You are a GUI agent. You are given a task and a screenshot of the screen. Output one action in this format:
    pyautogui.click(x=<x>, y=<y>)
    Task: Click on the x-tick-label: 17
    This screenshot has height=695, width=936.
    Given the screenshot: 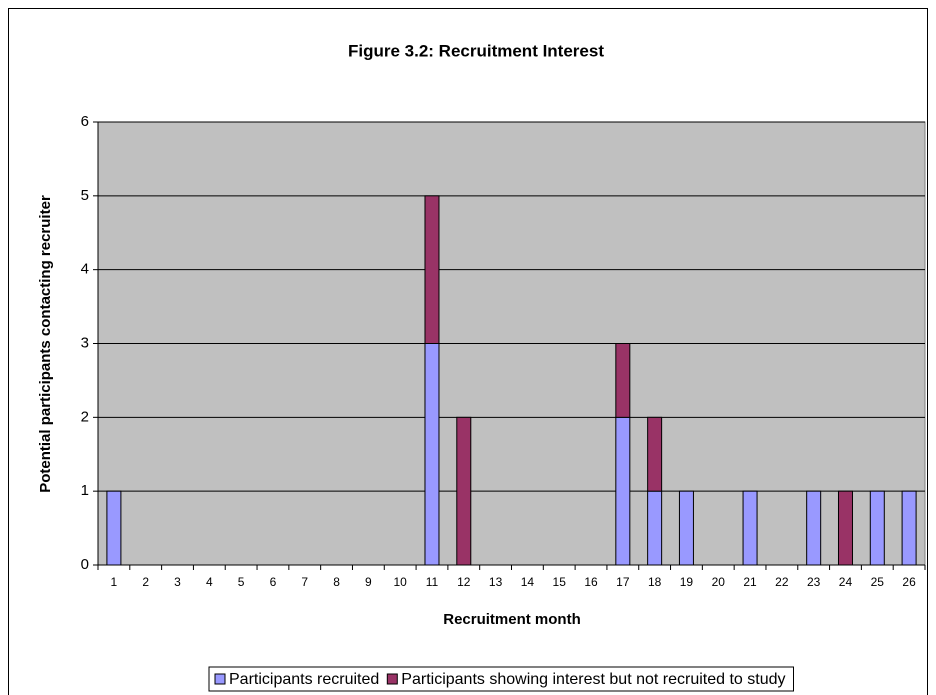 What is the action you would take?
    pyautogui.click(x=623, y=582)
    